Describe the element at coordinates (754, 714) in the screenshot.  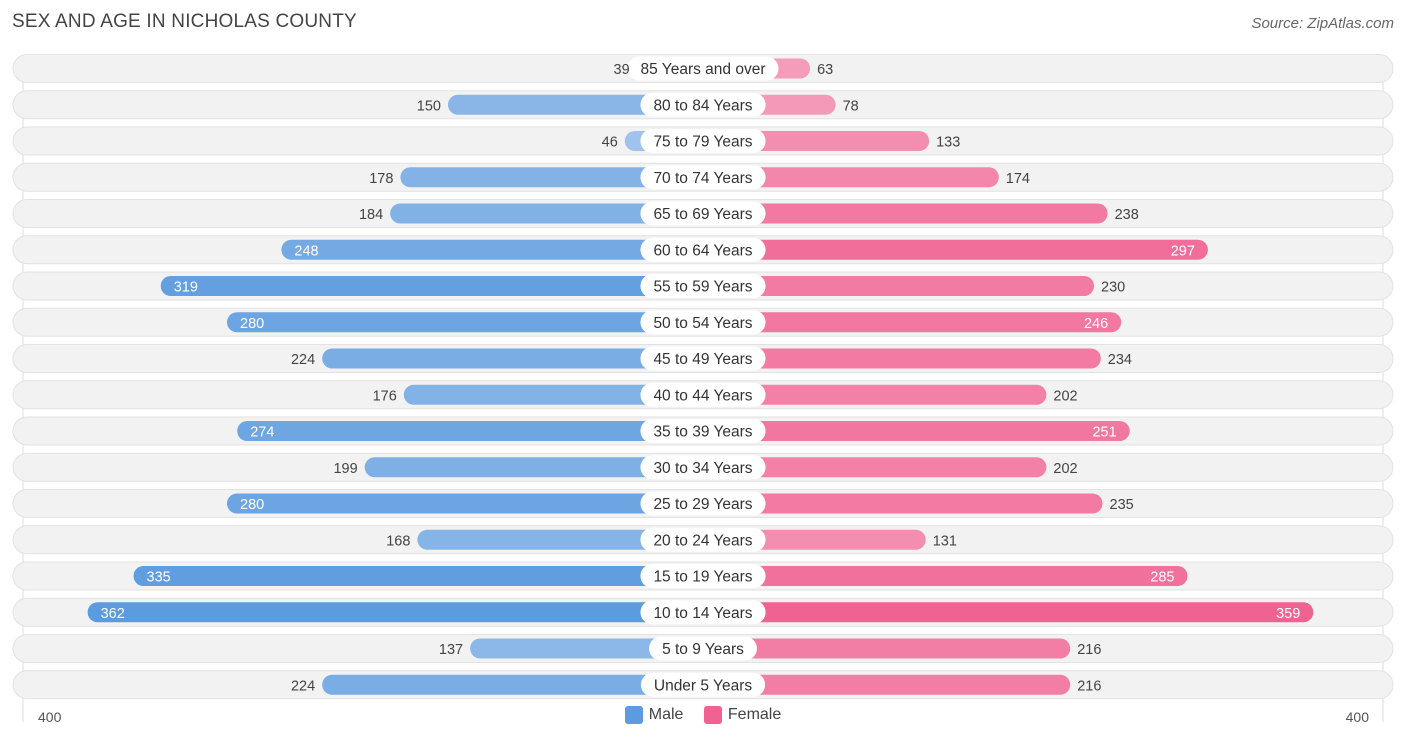
I see `legend-label-female: Female` at that location.